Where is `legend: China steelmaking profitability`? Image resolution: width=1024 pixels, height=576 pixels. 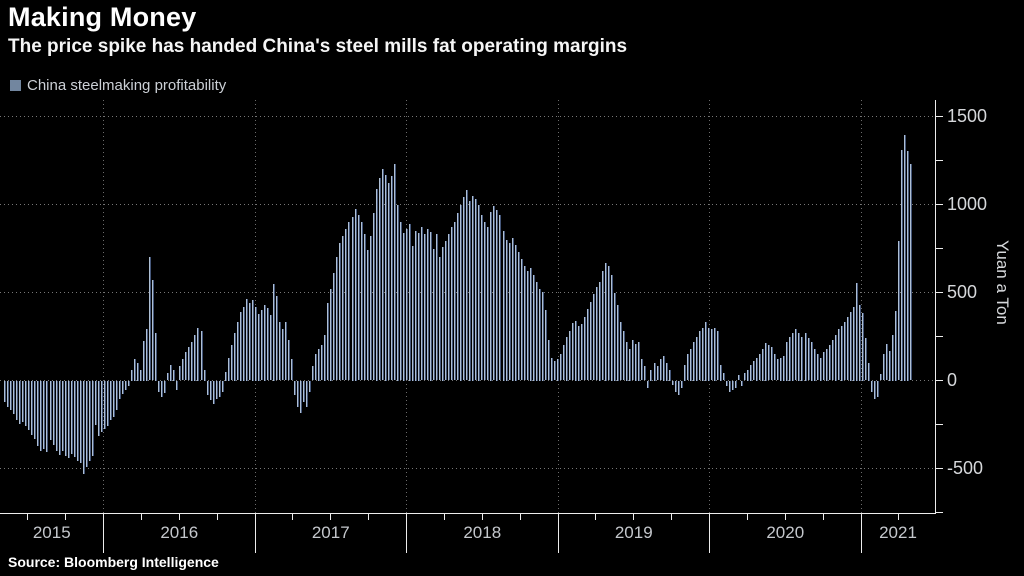
legend: China steelmaking profitability is located at coordinates (118, 85).